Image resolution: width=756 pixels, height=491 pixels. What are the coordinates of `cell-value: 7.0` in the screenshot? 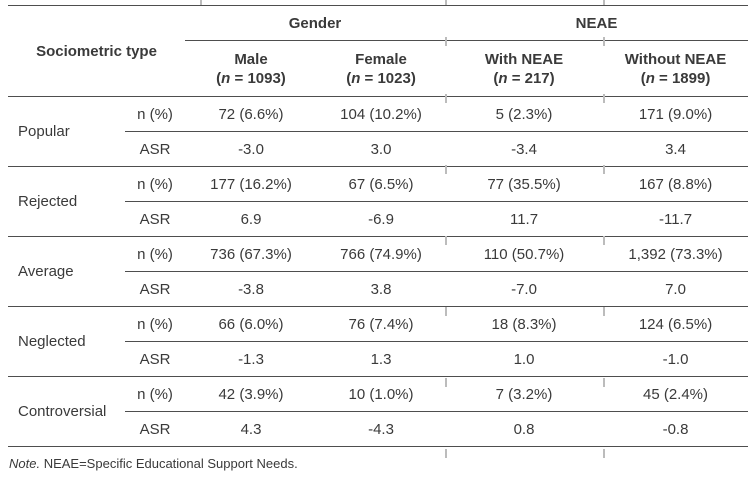 It's located at (676, 289).